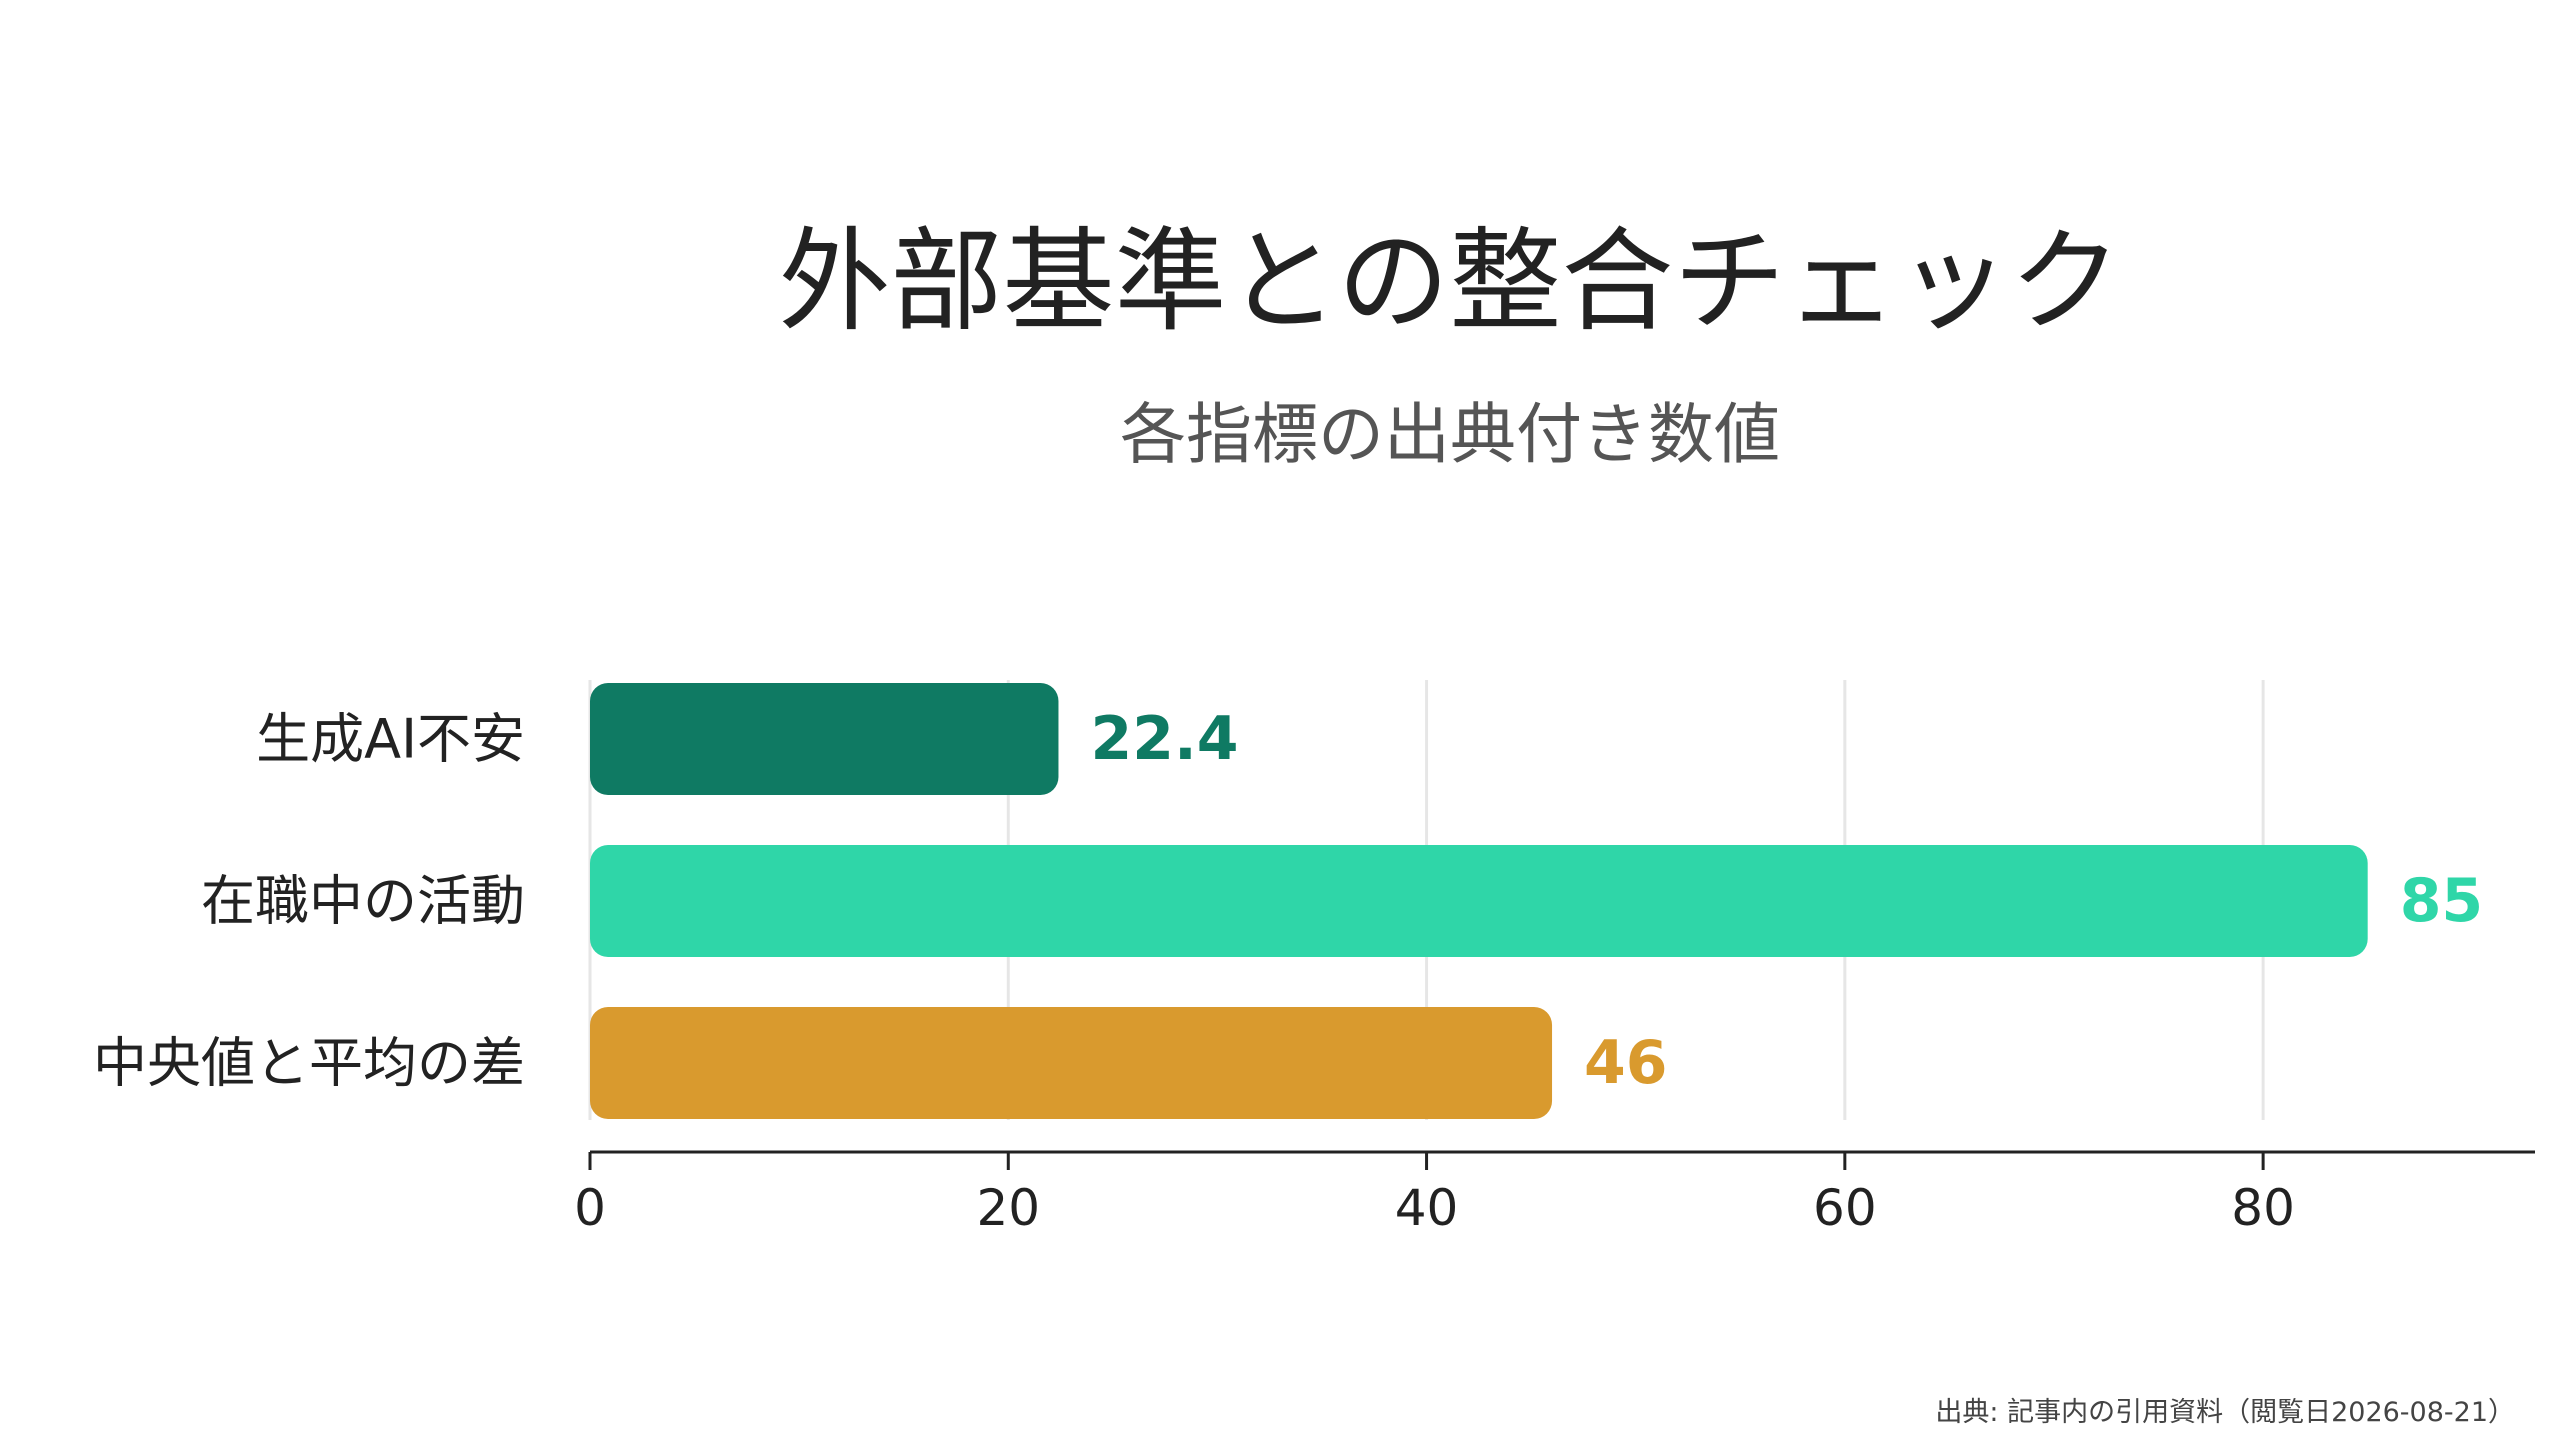 Image resolution: width=2560 pixels, height=1440 pixels. Describe the element at coordinates (363, 901) in the screenshot. I see `category-label-1: 在職中の活動` at that location.